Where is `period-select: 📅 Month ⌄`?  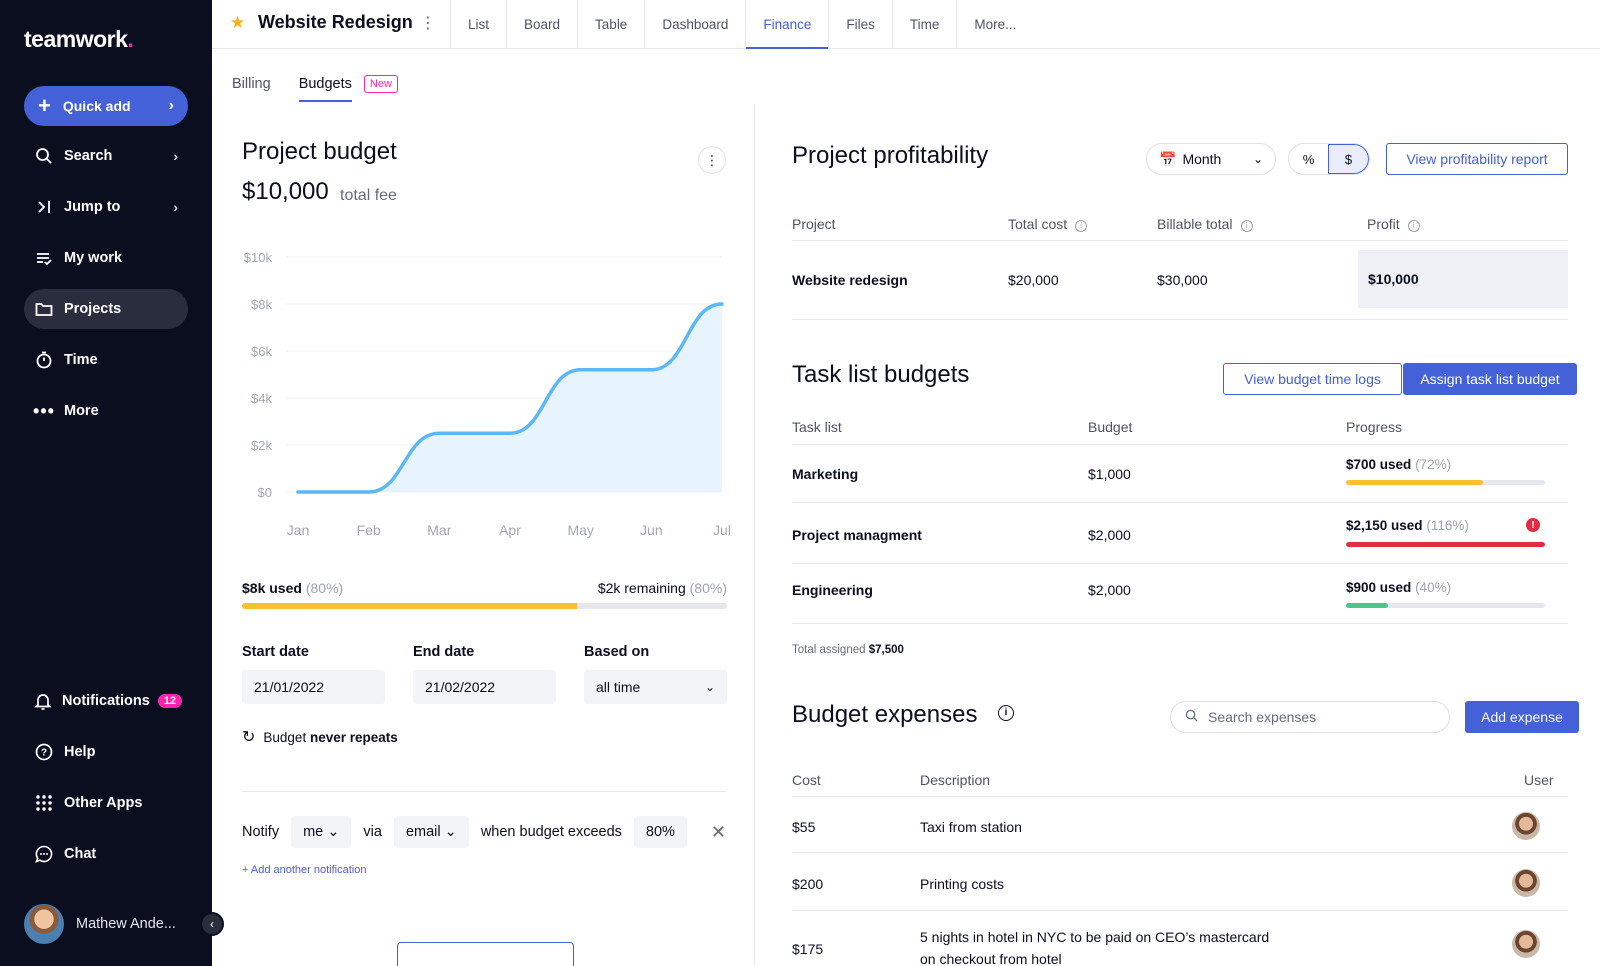
period-select: 📅 Month ⌄ is located at coordinates (1211, 159).